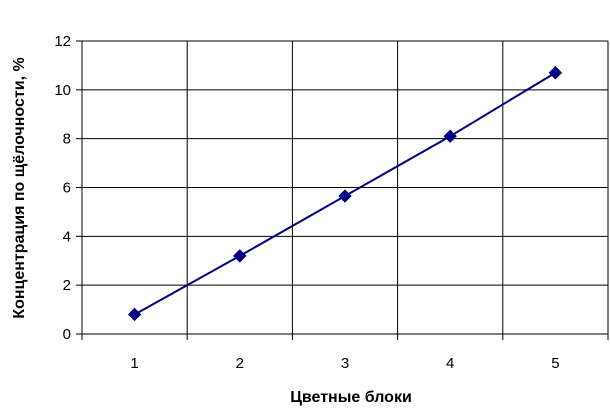 The height and width of the screenshot is (409, 610). I want to click on y-tick-label: 0, so click(67, 334).